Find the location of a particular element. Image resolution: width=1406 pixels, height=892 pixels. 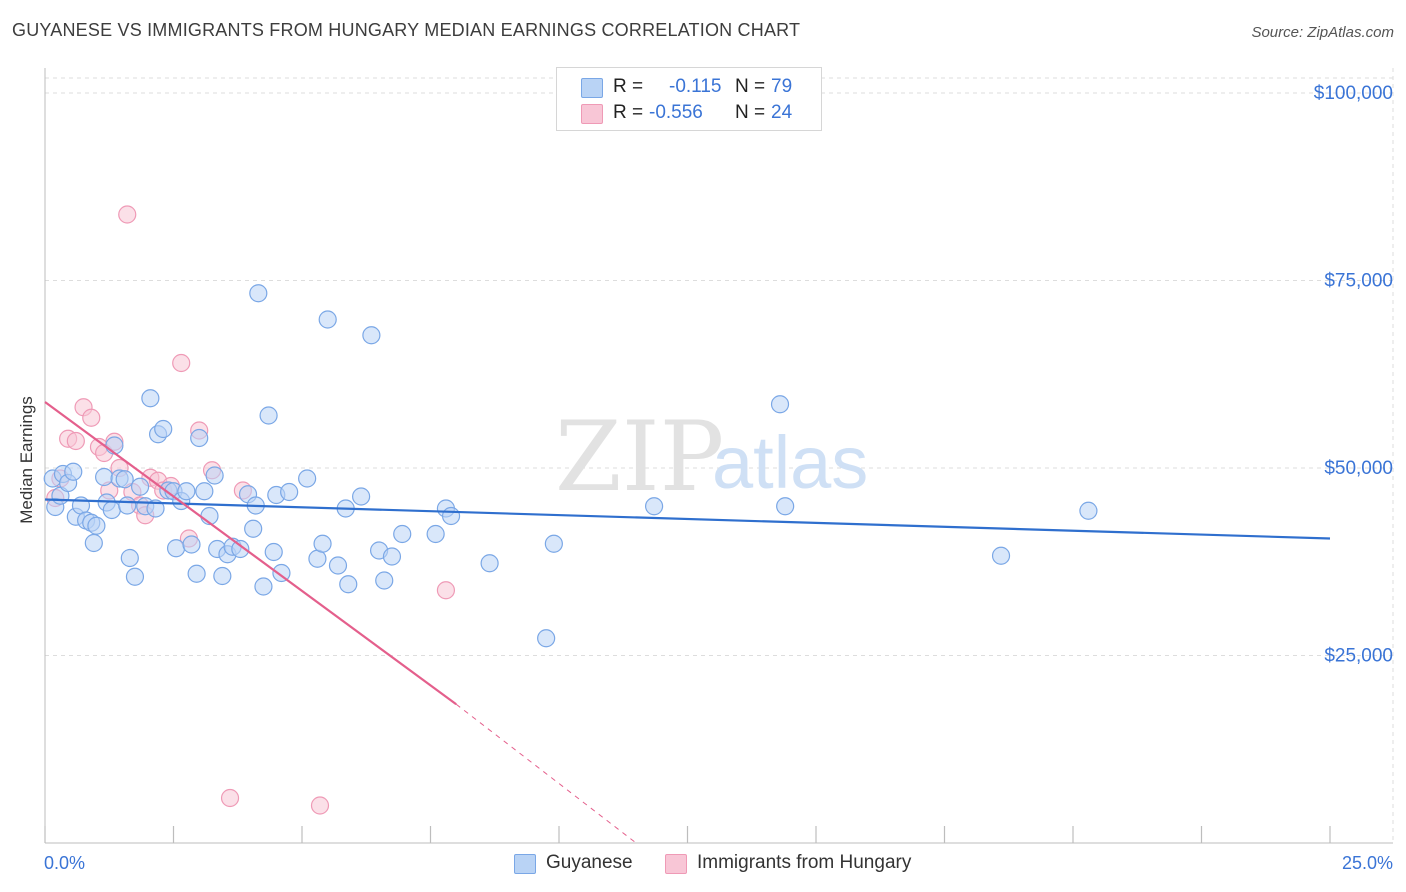

legend-n-value: 79 is located at coordinates (782, 86).